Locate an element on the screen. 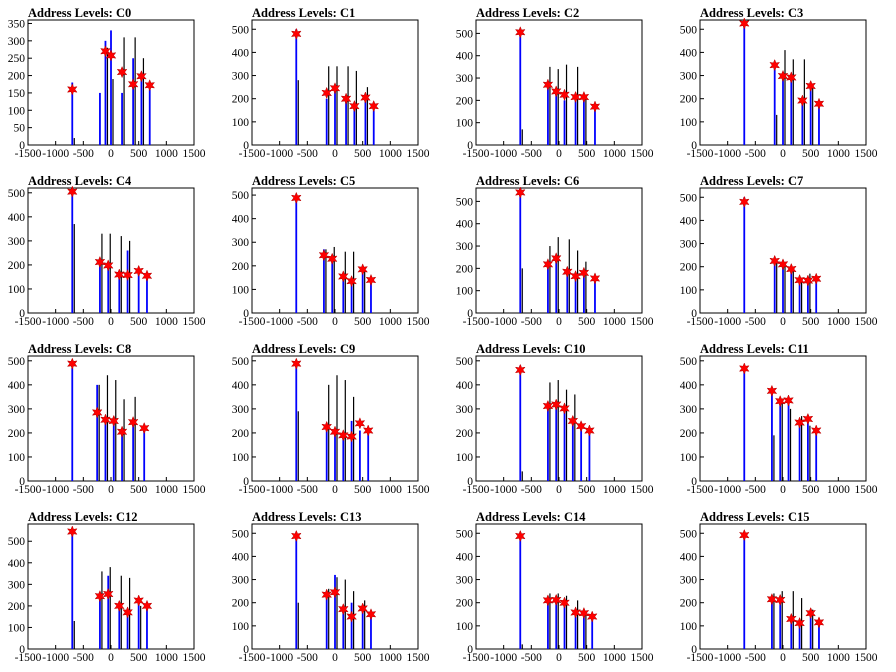  panel-title: Address Levels: C1 is located at coordinates (303, 13).